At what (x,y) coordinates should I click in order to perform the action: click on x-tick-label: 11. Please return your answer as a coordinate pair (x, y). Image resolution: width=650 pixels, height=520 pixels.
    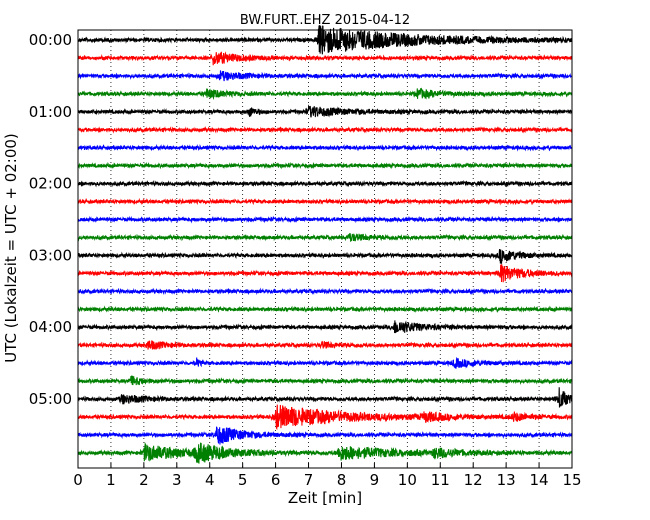
    Looking at the image, I should click on (440, 480).